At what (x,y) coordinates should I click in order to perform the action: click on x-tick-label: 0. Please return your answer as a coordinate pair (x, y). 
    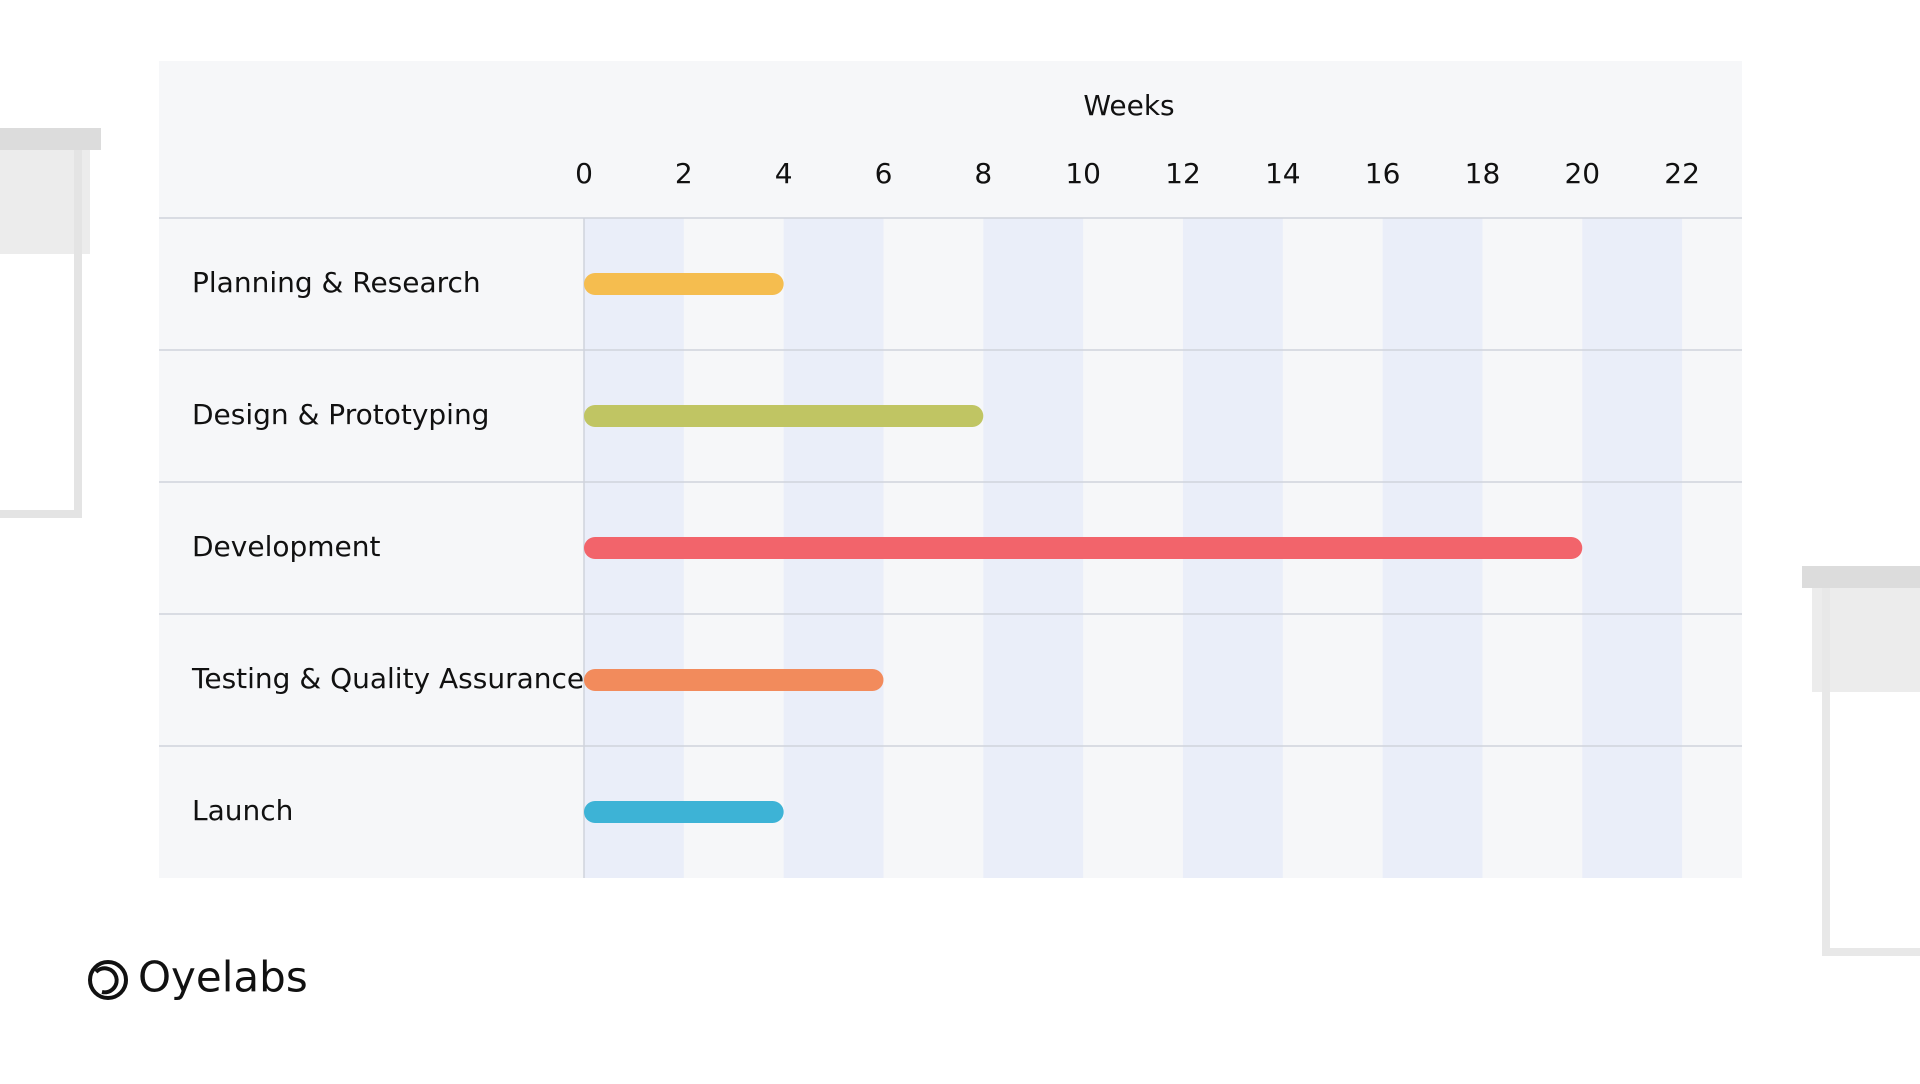
    Looking at the image, I should click on (584, 173).